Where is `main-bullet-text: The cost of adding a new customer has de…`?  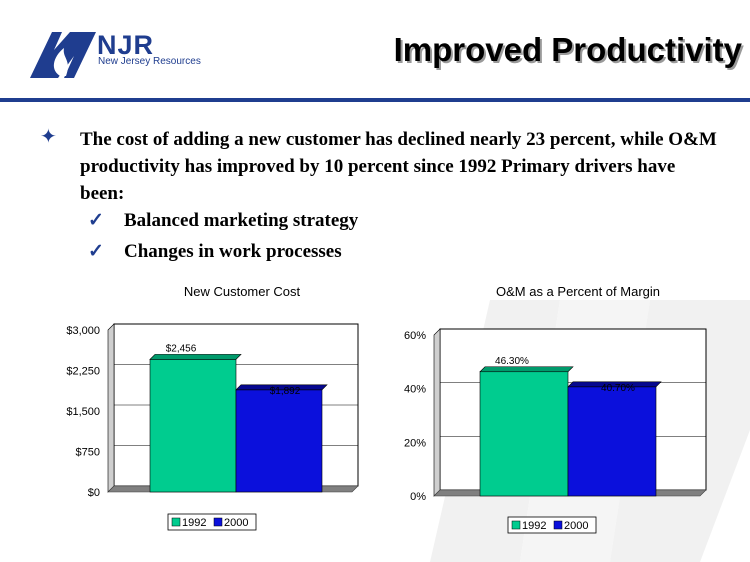
main-bullet-text: The cost of adding a new customer has de… is located at coordinates (398, 166).